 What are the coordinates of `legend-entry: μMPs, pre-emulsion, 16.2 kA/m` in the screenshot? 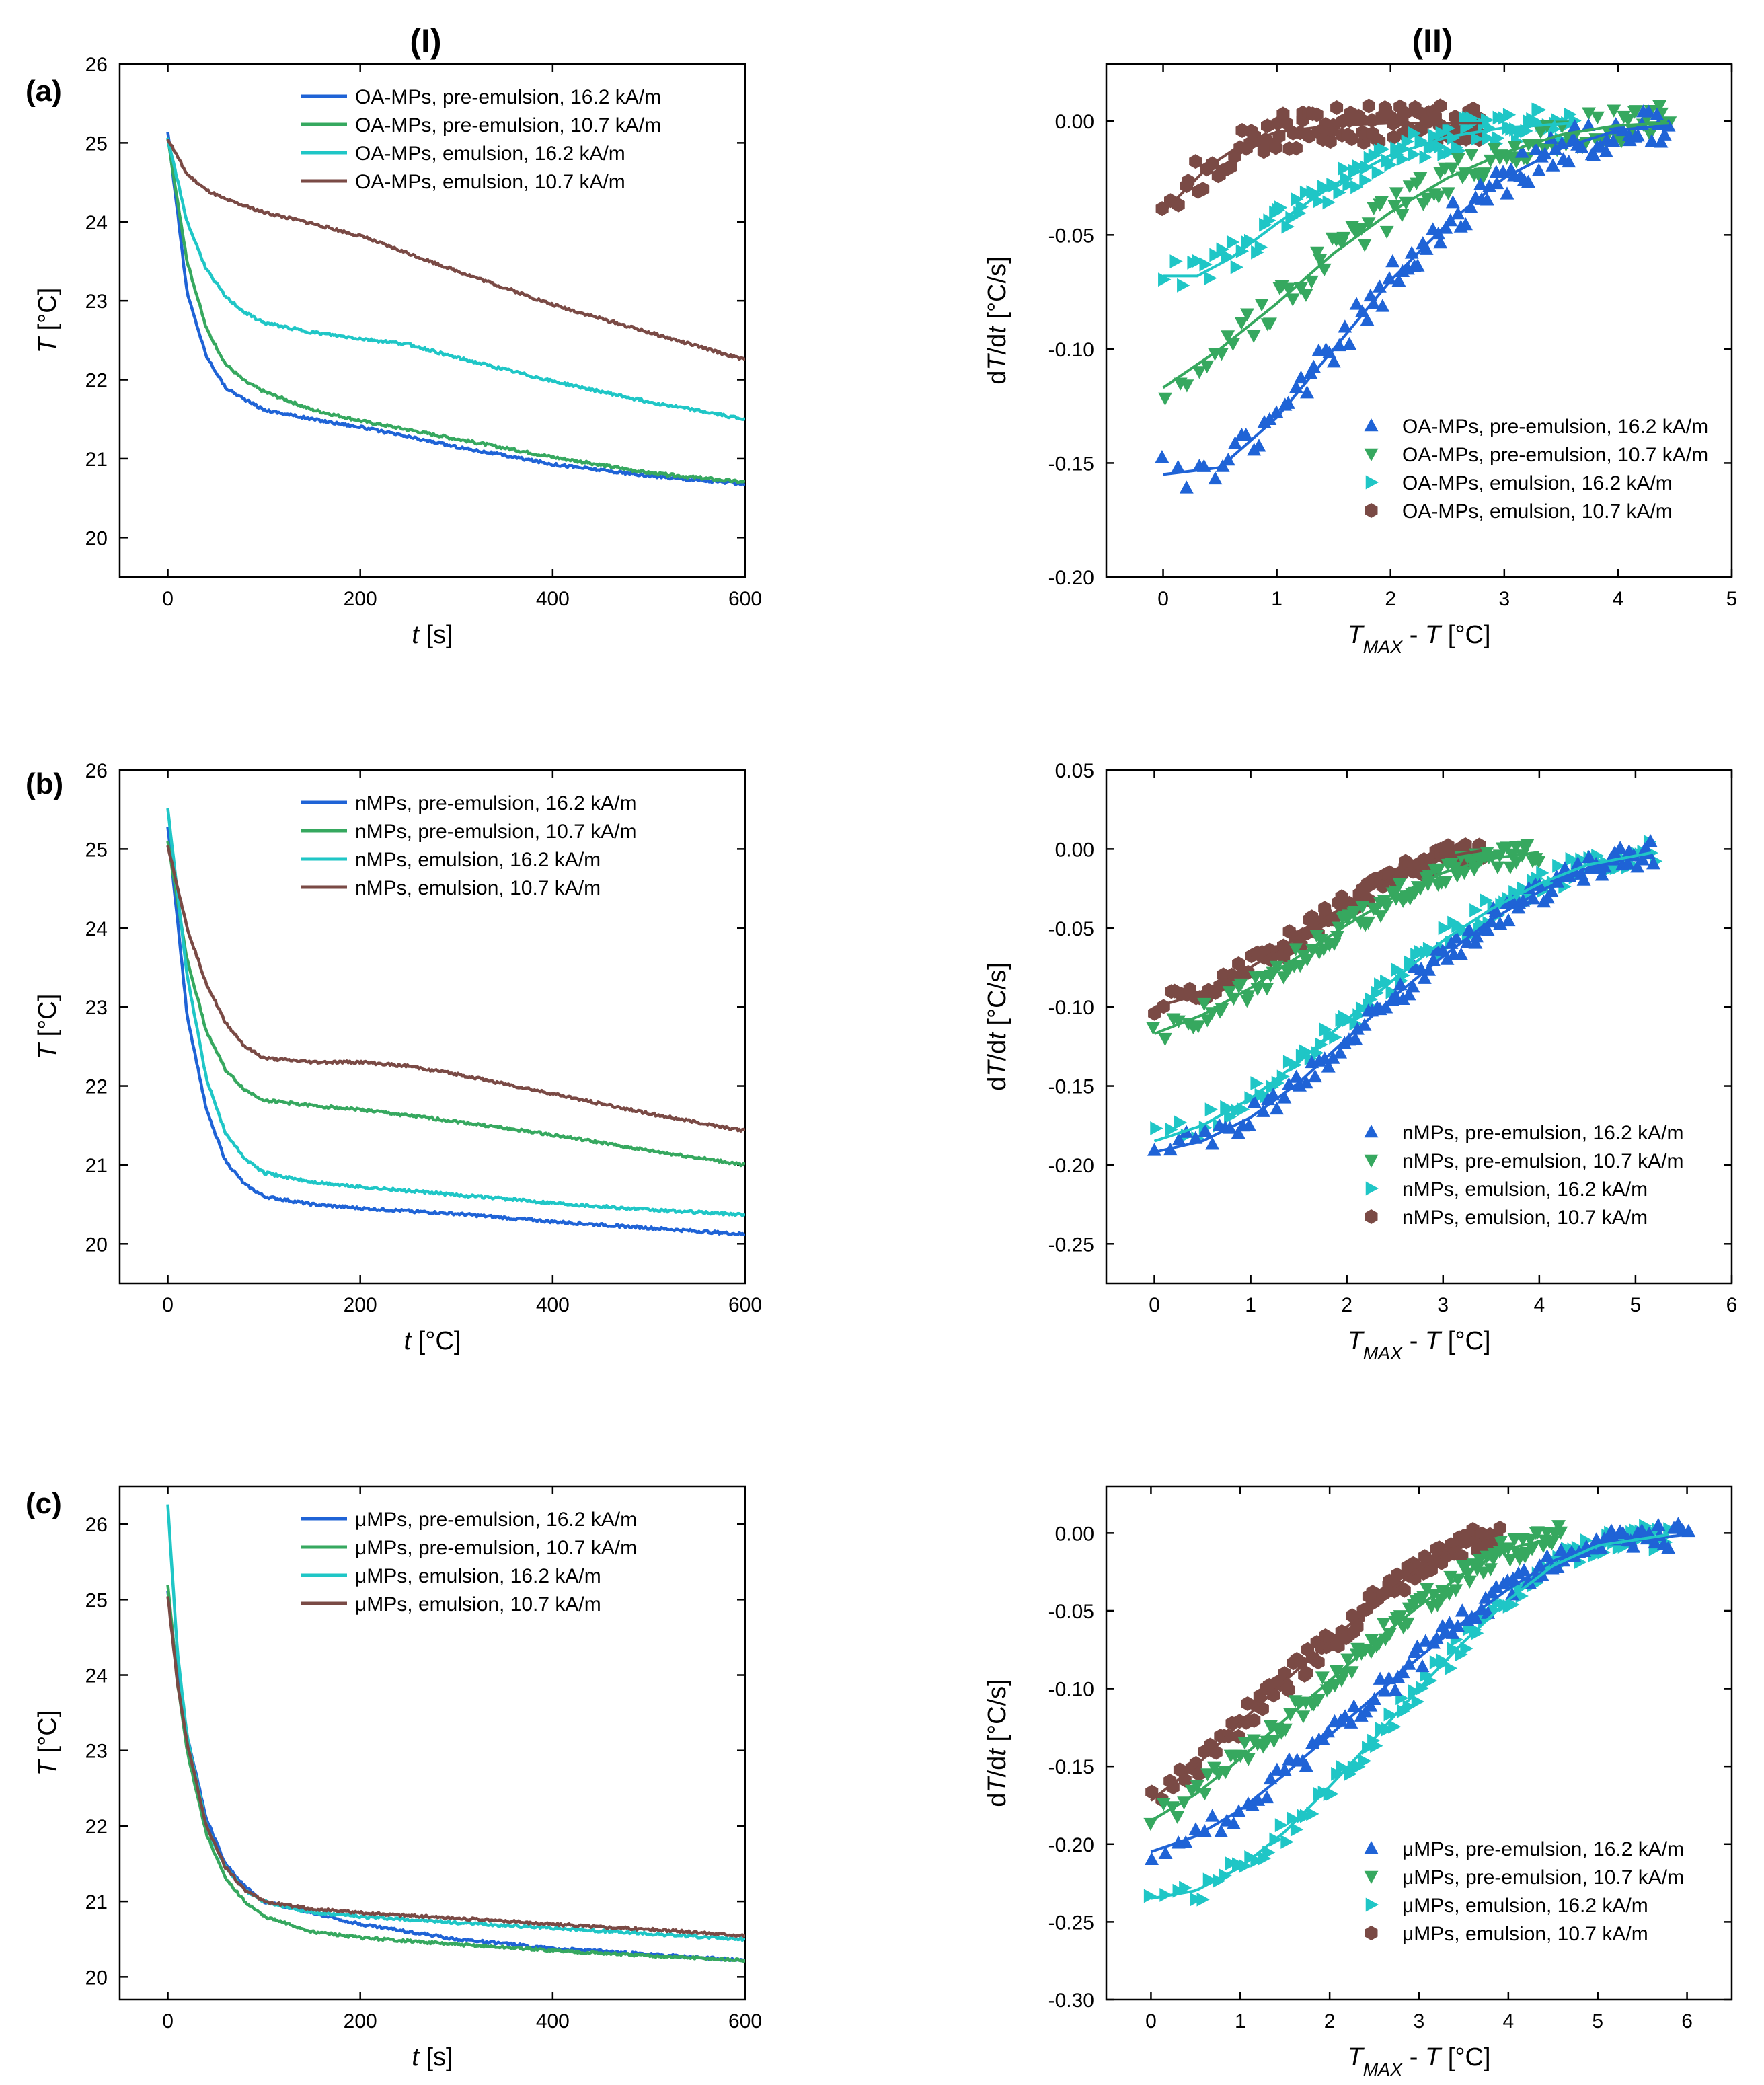 It's located at (496, 1520).